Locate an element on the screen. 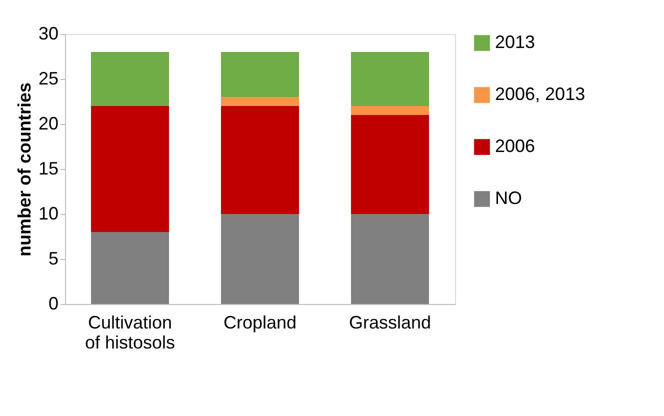 This screenshot has height=416, width=664. y-tick-label: 0 is located at coordinates (53, 304).